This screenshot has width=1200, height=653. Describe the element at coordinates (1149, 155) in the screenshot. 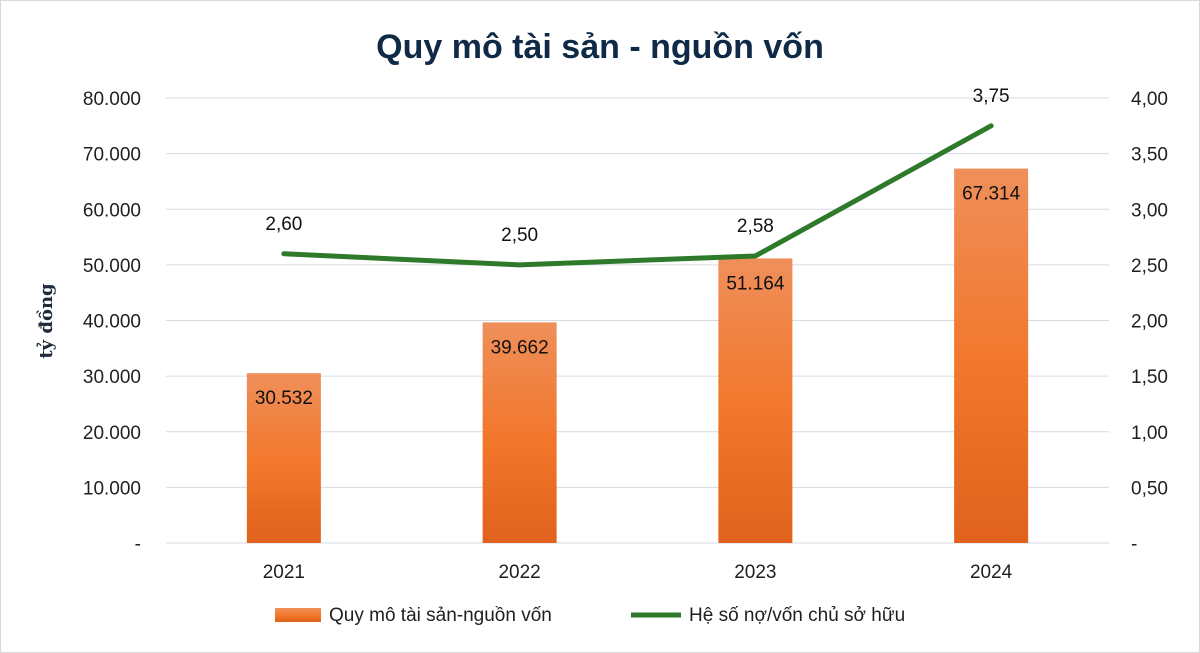

I see `right-tick-label: 3,50` at that location.